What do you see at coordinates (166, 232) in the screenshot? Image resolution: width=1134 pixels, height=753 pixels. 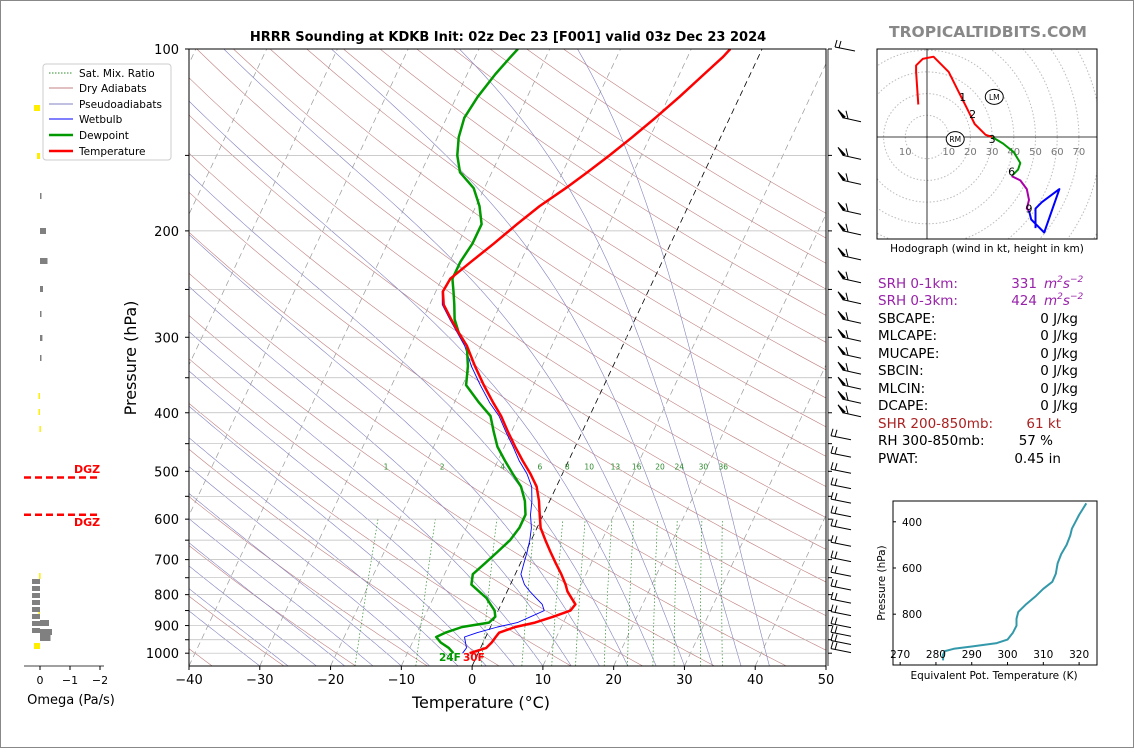 I see `y-tick-label: 200` at bounding box center [166, 232].